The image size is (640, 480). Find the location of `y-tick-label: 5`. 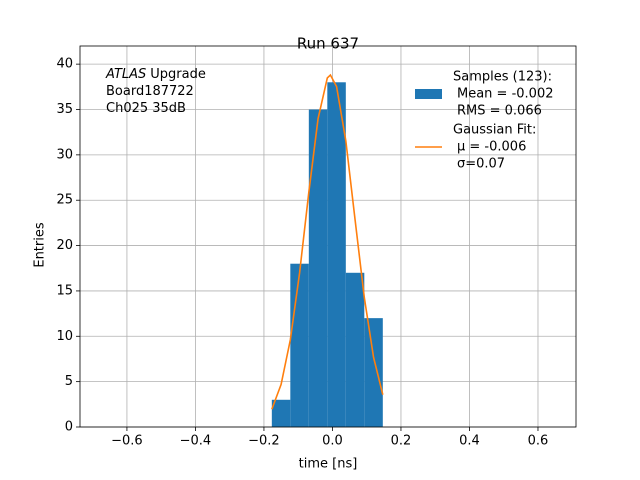

y-tick-label: 5 is located at coordinates (69, 381).